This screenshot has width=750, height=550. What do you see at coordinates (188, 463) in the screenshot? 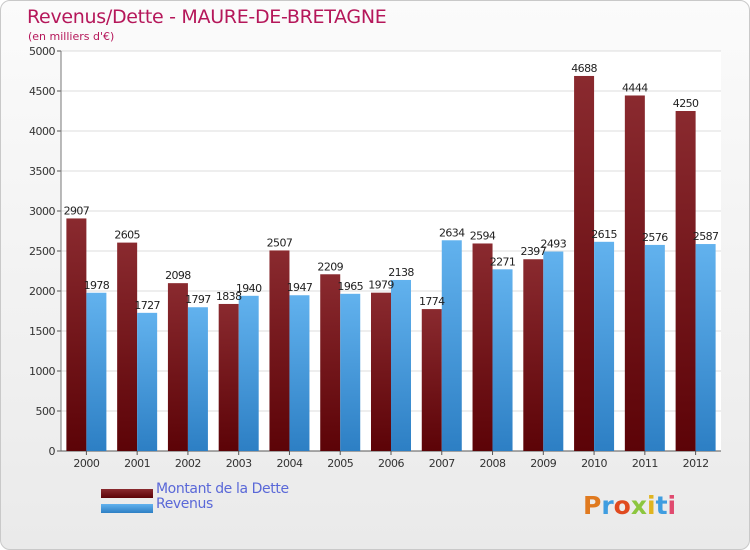
I see `x-tick-label: 2002` at bounding box center [188, 463].